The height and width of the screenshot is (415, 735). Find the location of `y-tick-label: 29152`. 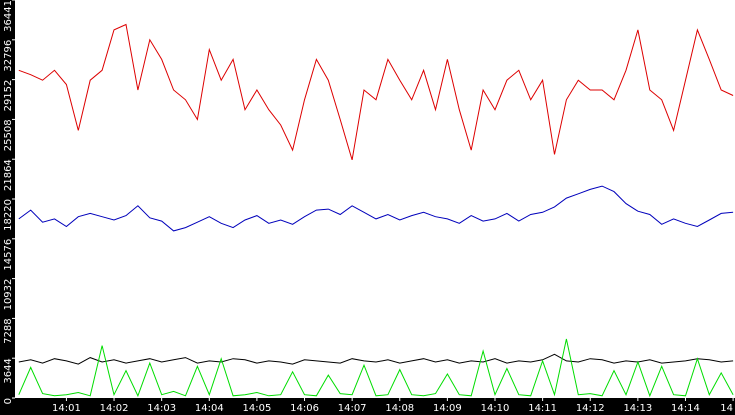

y-tick-label: 29152 is located at coordinates (8, 96).